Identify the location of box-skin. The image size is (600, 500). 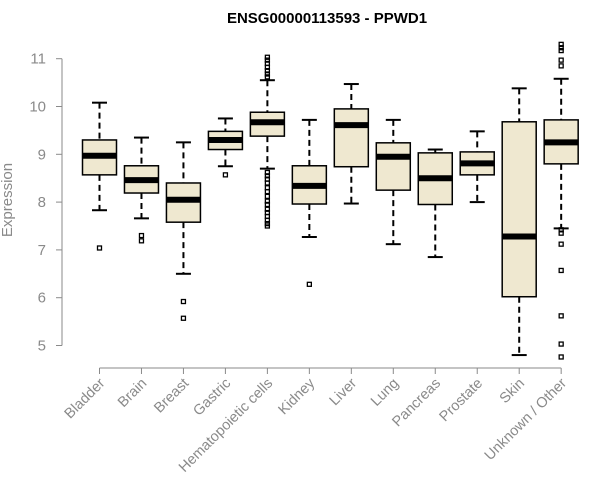
(519, 222).